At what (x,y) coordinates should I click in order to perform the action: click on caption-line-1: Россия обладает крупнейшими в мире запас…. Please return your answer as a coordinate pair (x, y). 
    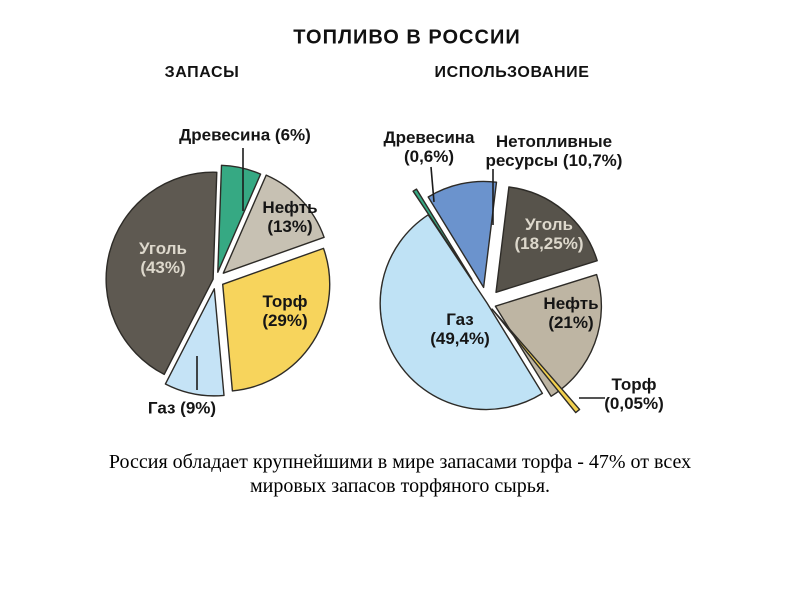
    Looking at the image, I should click on (400, 462).